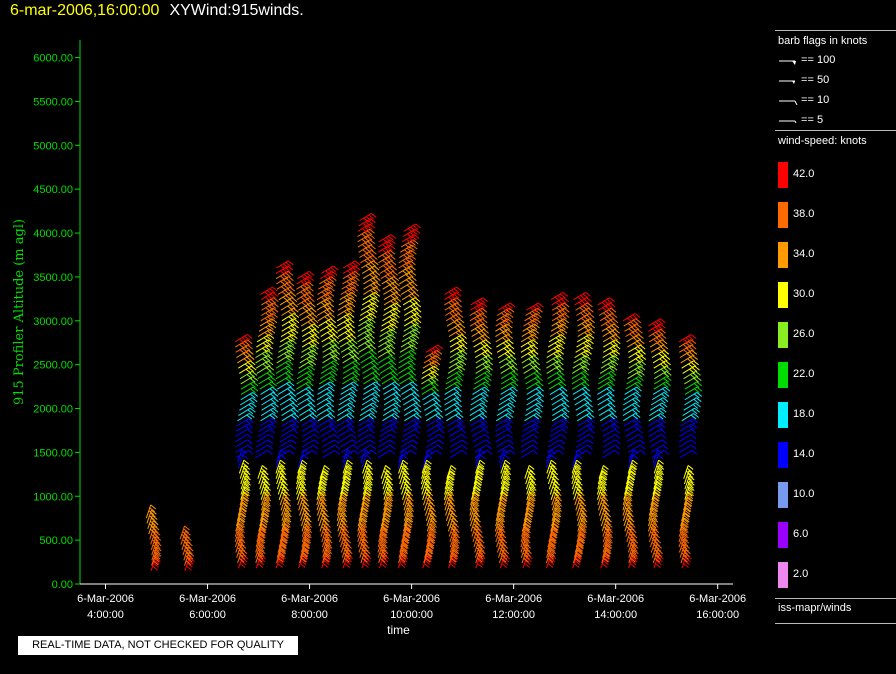  I want to click on speed-color-row: 18.0, so click(835, 415).